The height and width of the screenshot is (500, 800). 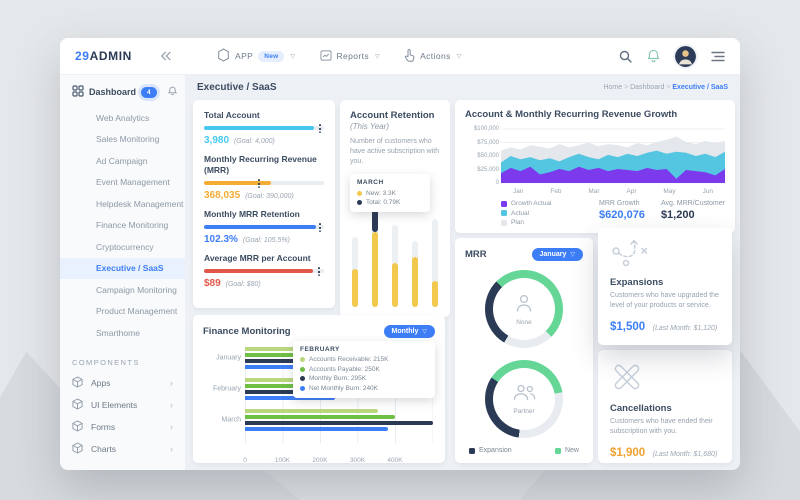 I want to click on tooltip-title: MARCH, so click(x=370, y=183).